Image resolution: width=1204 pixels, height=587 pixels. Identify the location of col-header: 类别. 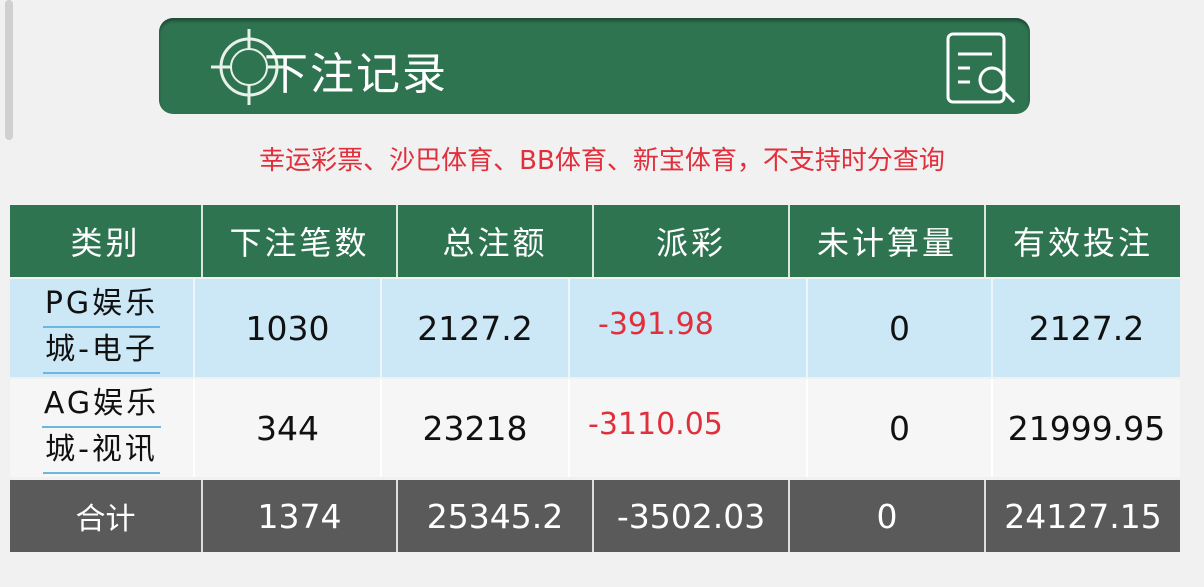
(106, 241).